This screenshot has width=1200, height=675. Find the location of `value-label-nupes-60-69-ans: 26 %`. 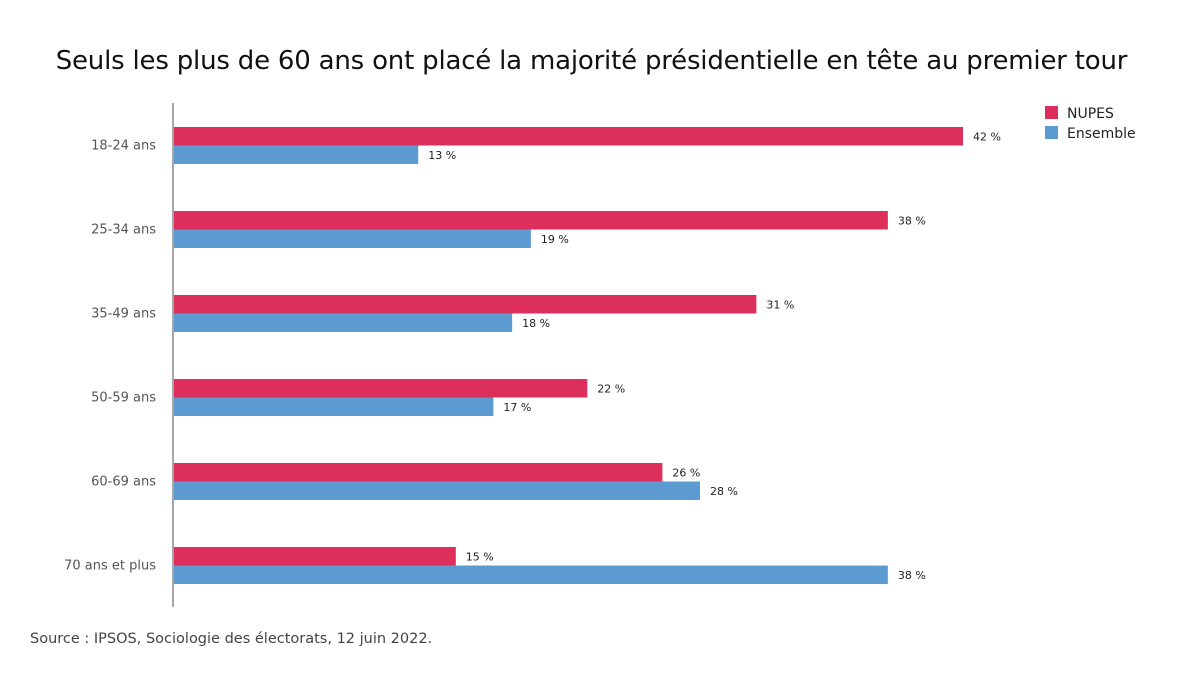

value-label-nupes-60-69-ans: 26 % is located at coordinates (686, 472).